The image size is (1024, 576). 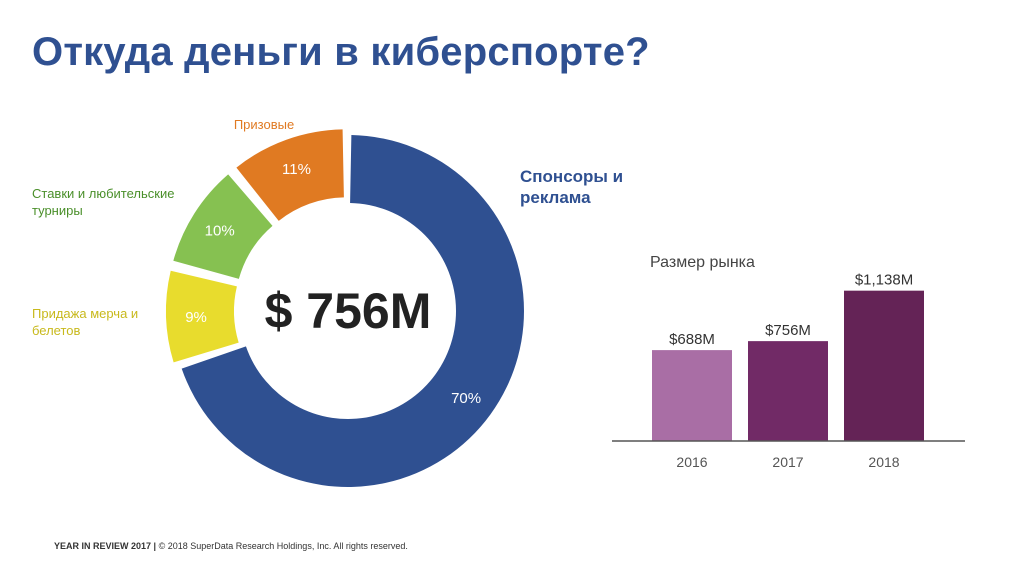 I want to click on x-tick-label: 2018, so click(x=883, y=462).